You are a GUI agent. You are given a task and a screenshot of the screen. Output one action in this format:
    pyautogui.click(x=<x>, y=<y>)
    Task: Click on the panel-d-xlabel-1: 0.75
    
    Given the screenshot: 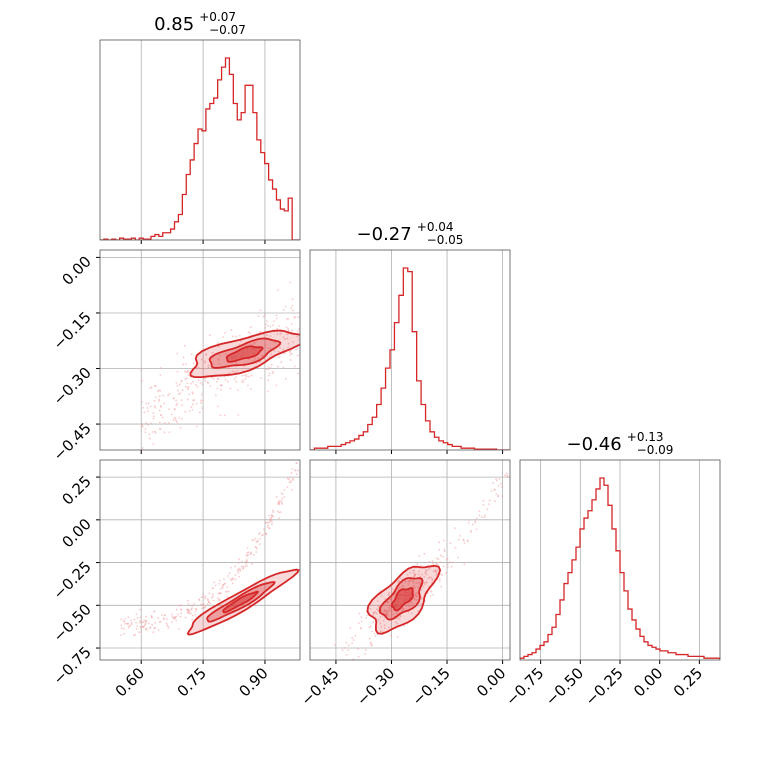 What is the action you would take?
    pyautogui.click(x=192, y=682)
    